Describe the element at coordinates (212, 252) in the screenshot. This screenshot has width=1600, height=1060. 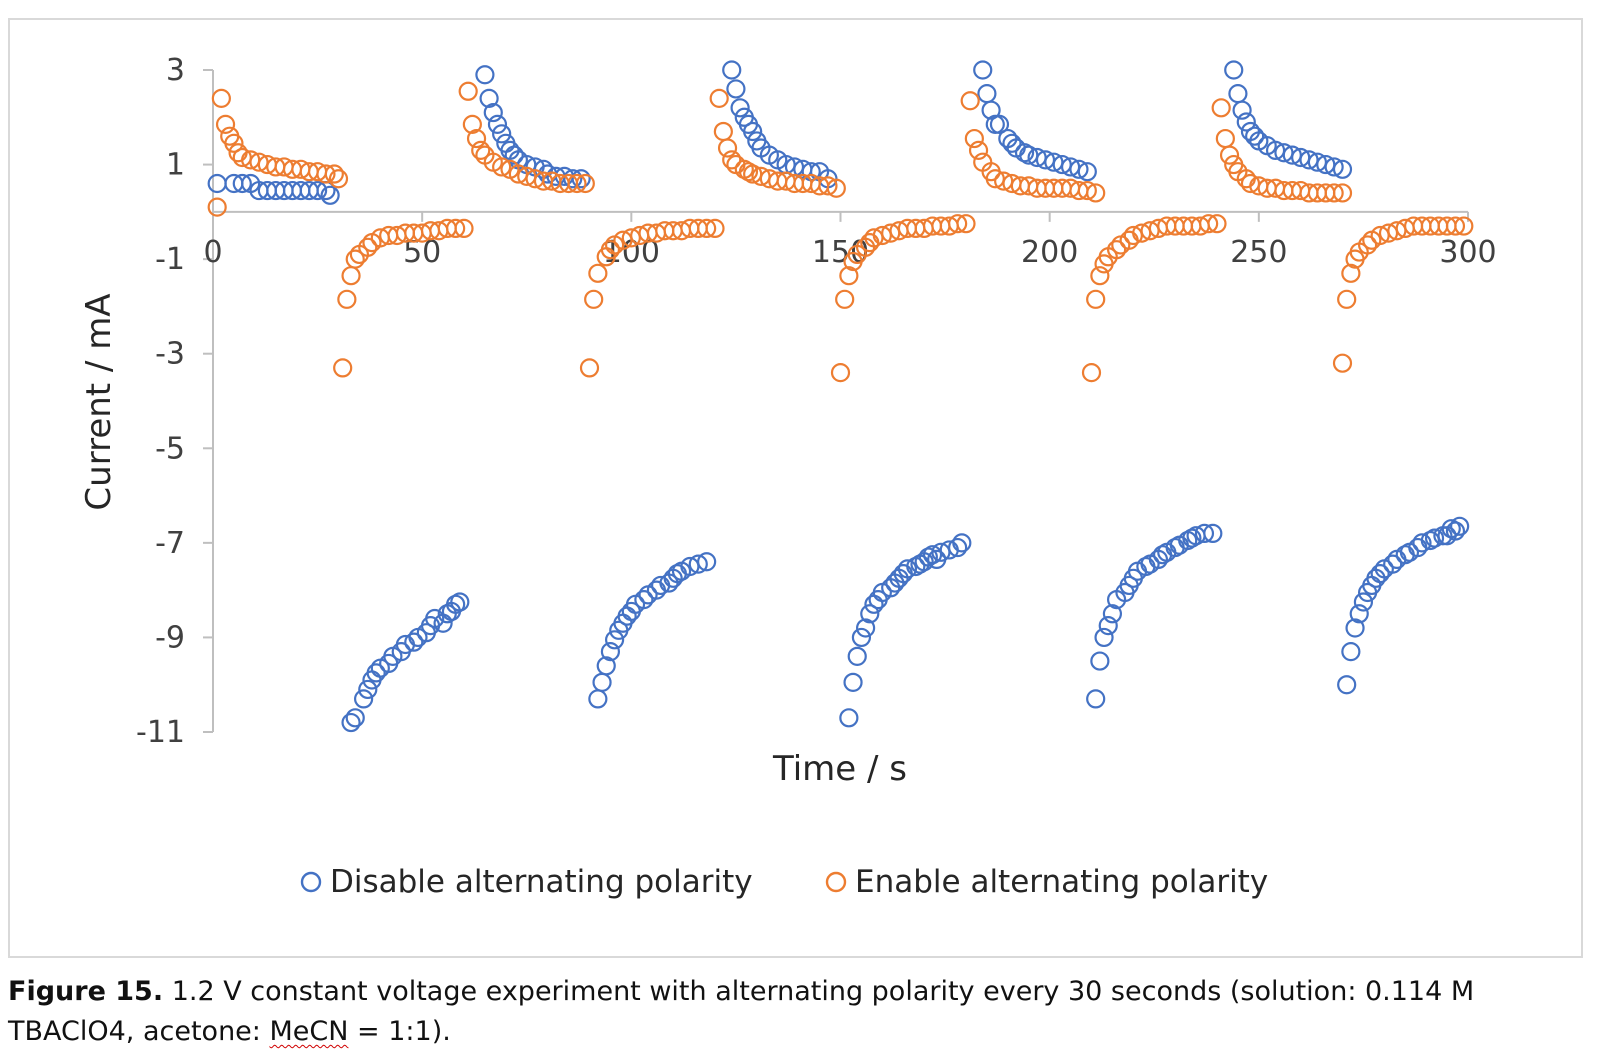
I see `x-tick-label: 0` at that location.